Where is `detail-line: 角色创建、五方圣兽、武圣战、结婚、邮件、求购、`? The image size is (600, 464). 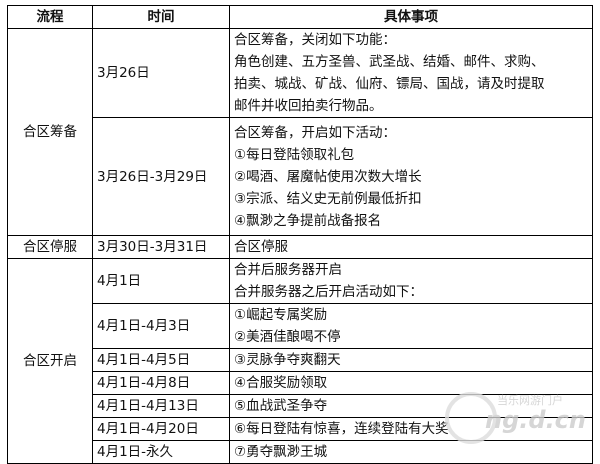 detail-line: 角色创建、五方圣兽、武圣战、结婚、邮件、求购、 is located at coordinates (389, 62).